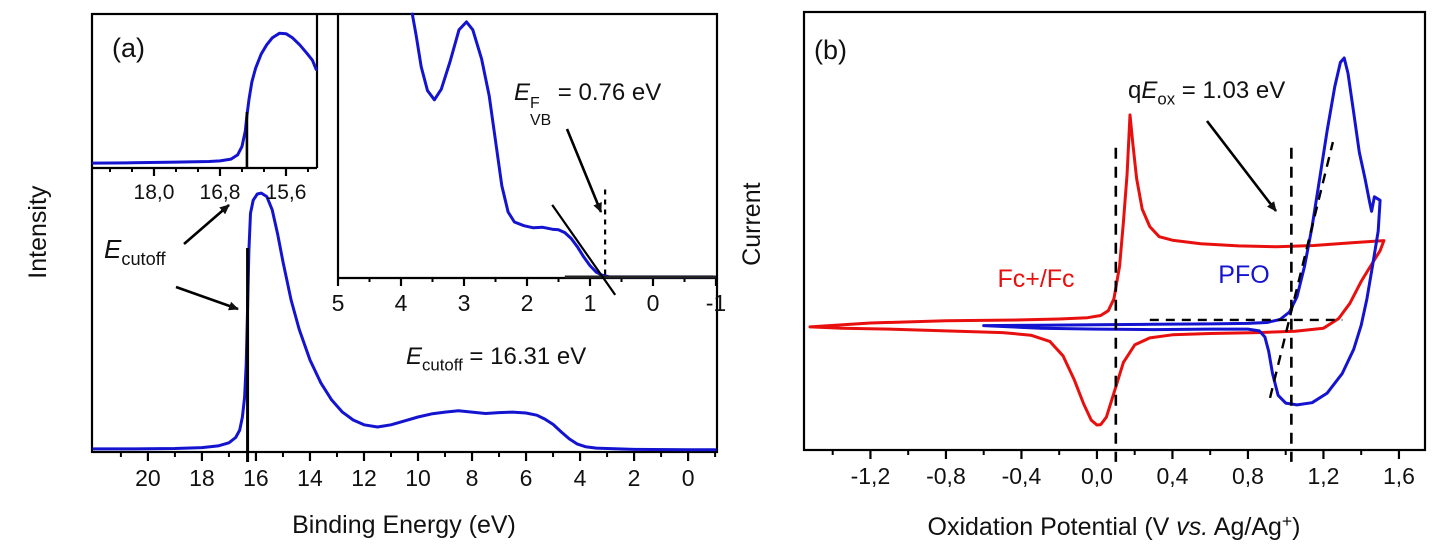  I want to click on legend-fc-label: Fc+/Fc, so click(1036, 279).